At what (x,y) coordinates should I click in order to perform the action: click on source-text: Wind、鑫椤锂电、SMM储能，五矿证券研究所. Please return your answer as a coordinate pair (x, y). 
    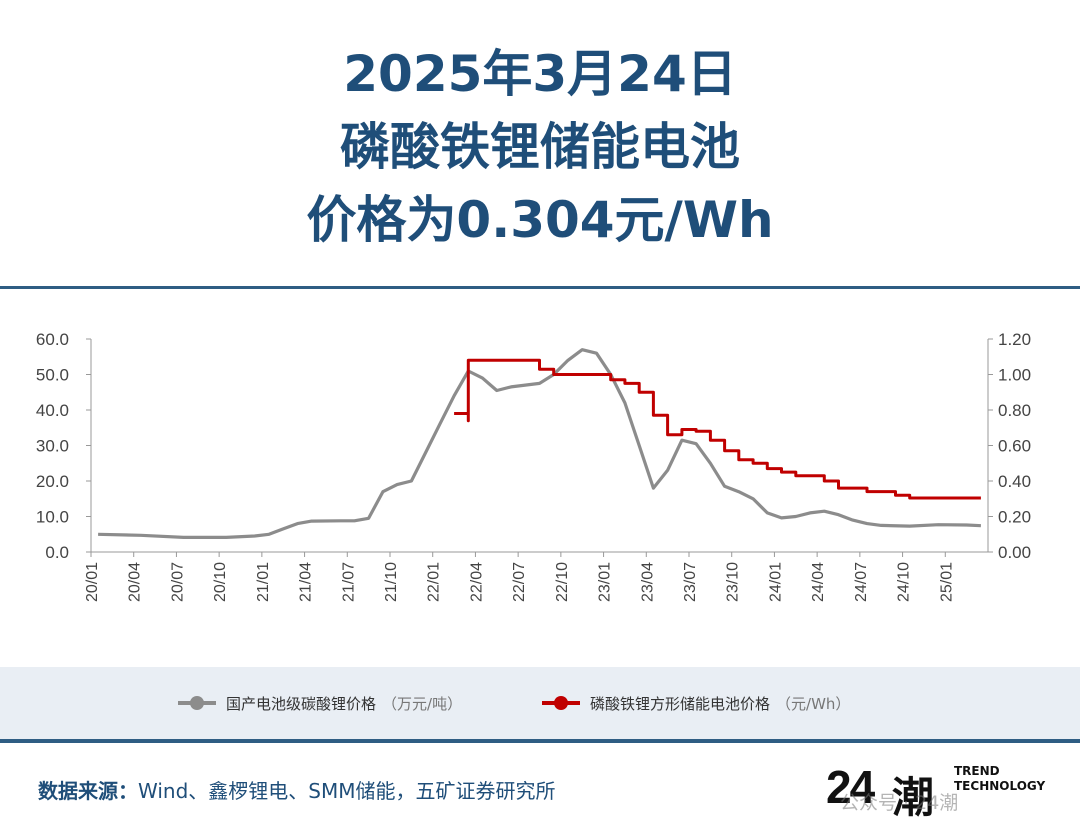
    Looking at the image, I should click on (347, 791).